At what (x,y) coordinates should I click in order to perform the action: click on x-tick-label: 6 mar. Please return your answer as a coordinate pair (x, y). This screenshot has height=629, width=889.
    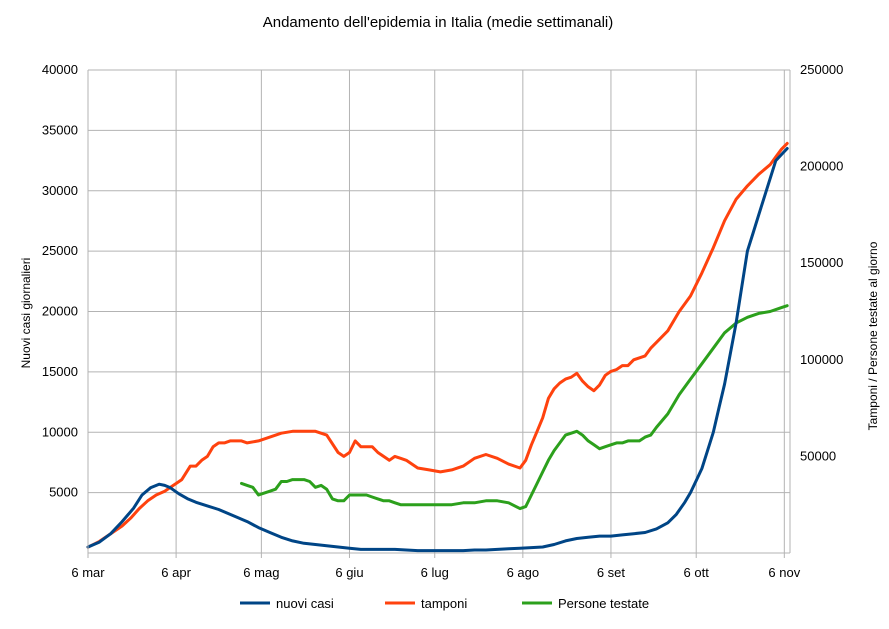
    Looking at the image, I should click on (88, 572).